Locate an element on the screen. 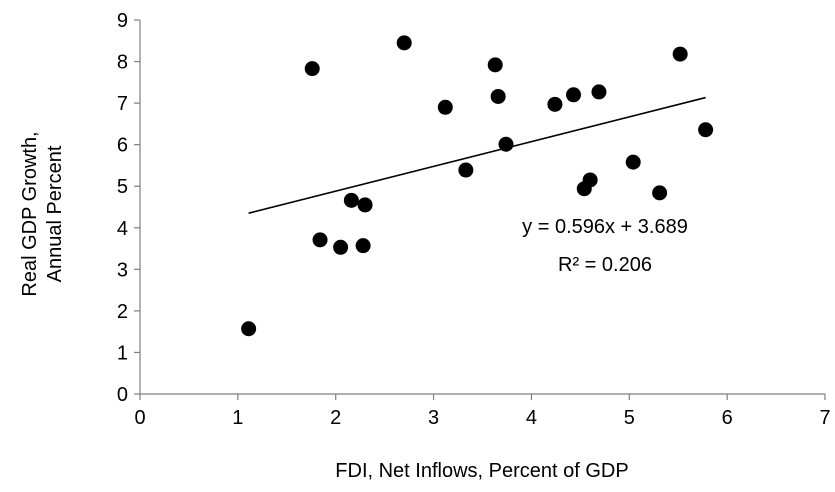 This screenshot has height=492, width=835. trendline-equation: y = 0.596x + 3.689 is located at coordinates (605, 227).